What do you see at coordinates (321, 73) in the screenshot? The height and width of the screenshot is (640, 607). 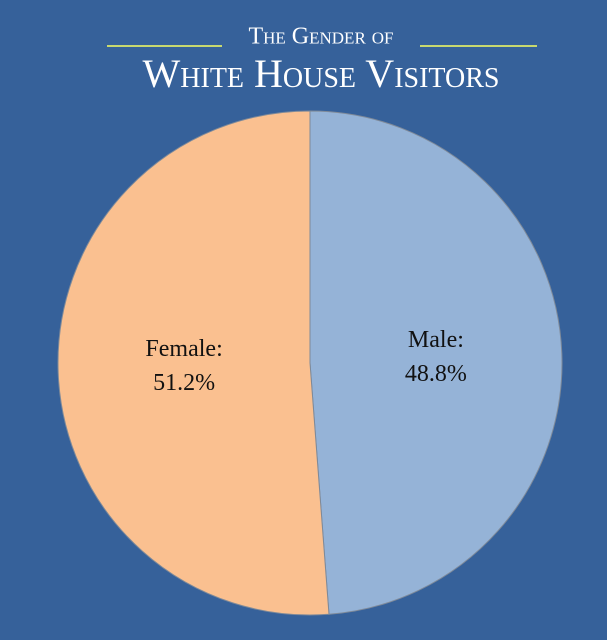 I see `chart-title: White House Visitors` at bounding box center [321, 73].